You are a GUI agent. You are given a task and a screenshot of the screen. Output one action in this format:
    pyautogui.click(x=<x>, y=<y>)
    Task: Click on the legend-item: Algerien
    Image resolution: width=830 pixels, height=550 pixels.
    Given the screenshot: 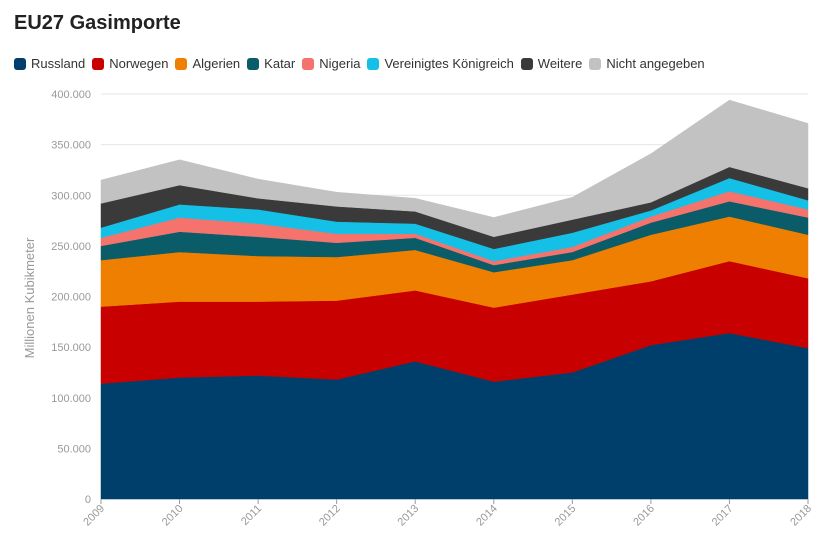 What is the action you would take?
    pyautogui.click(x=207, y=63)
    